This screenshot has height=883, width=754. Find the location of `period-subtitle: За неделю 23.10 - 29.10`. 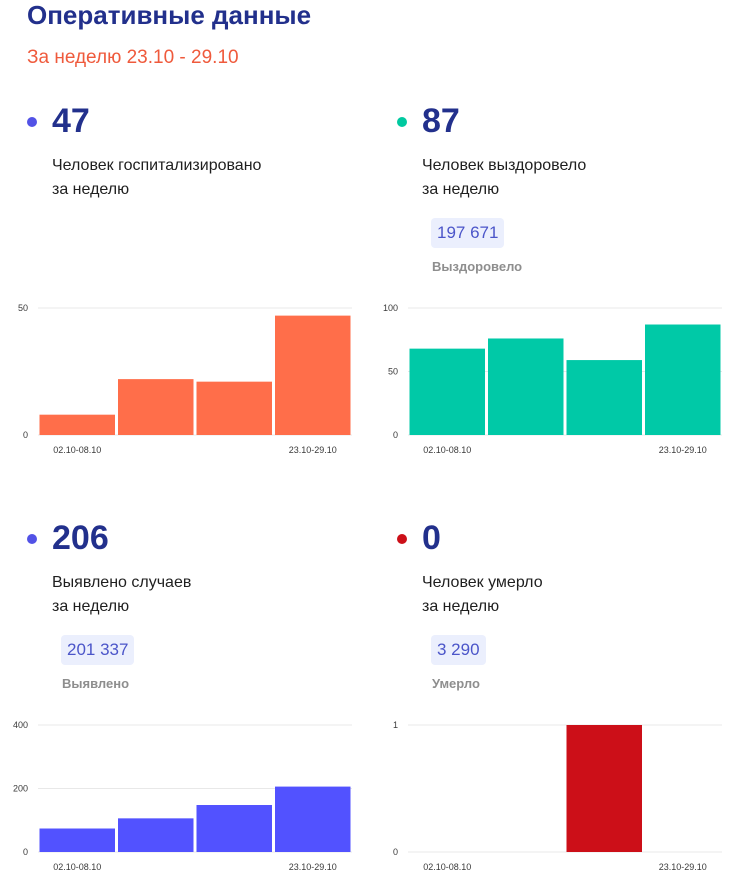

period-subtitle: За неделю 23.10 - 29.10 is located at coordinates (133, 57).